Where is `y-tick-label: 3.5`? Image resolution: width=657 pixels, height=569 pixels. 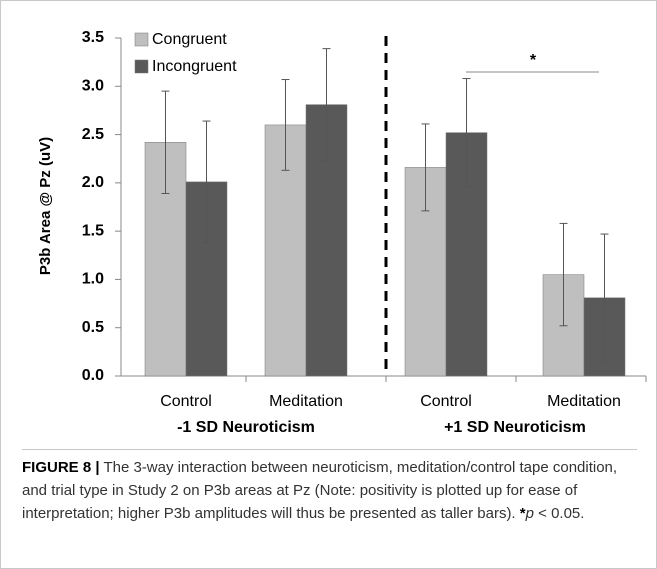
y-tick-label: 3.5 is located at coordinates (93, 37).